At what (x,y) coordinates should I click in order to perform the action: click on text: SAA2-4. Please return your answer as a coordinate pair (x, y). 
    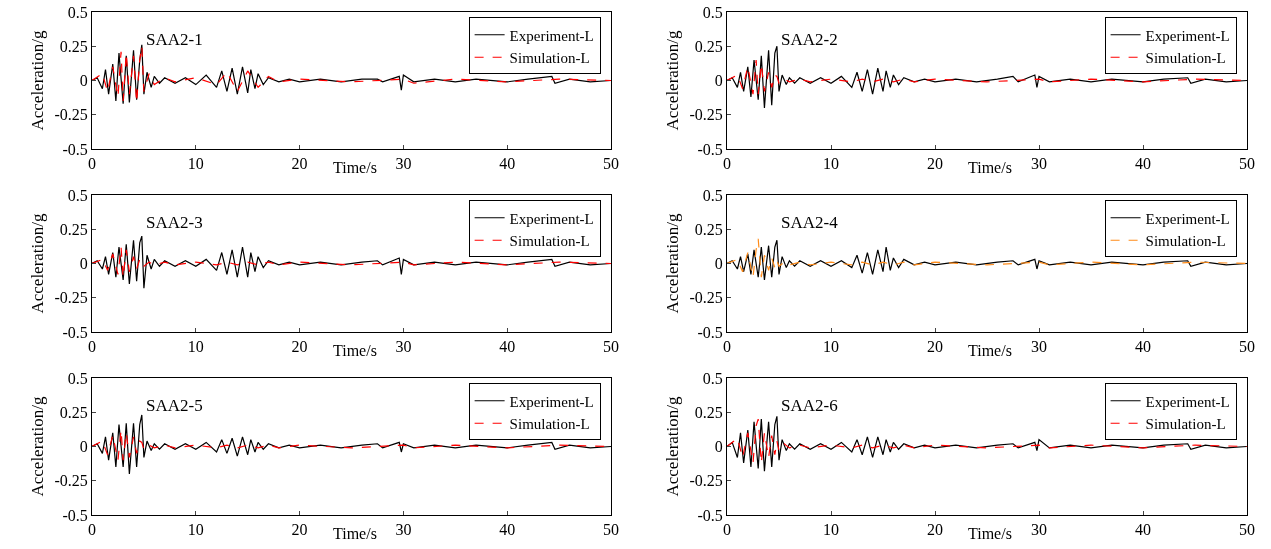
    Looking at the image, I should click on (810, 222).